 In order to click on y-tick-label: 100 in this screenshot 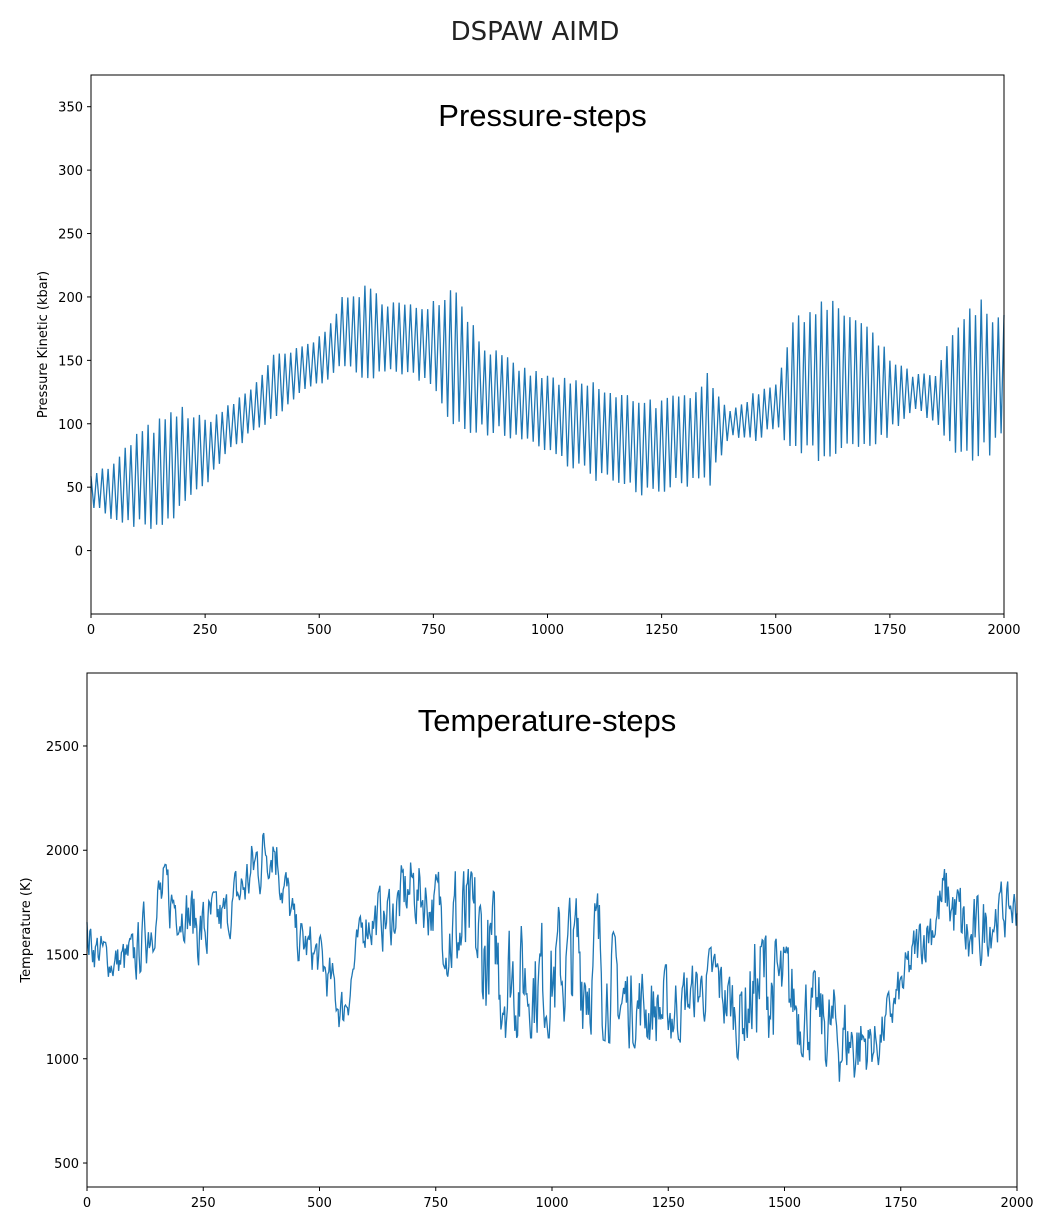, I will do `click(70, 425)`.